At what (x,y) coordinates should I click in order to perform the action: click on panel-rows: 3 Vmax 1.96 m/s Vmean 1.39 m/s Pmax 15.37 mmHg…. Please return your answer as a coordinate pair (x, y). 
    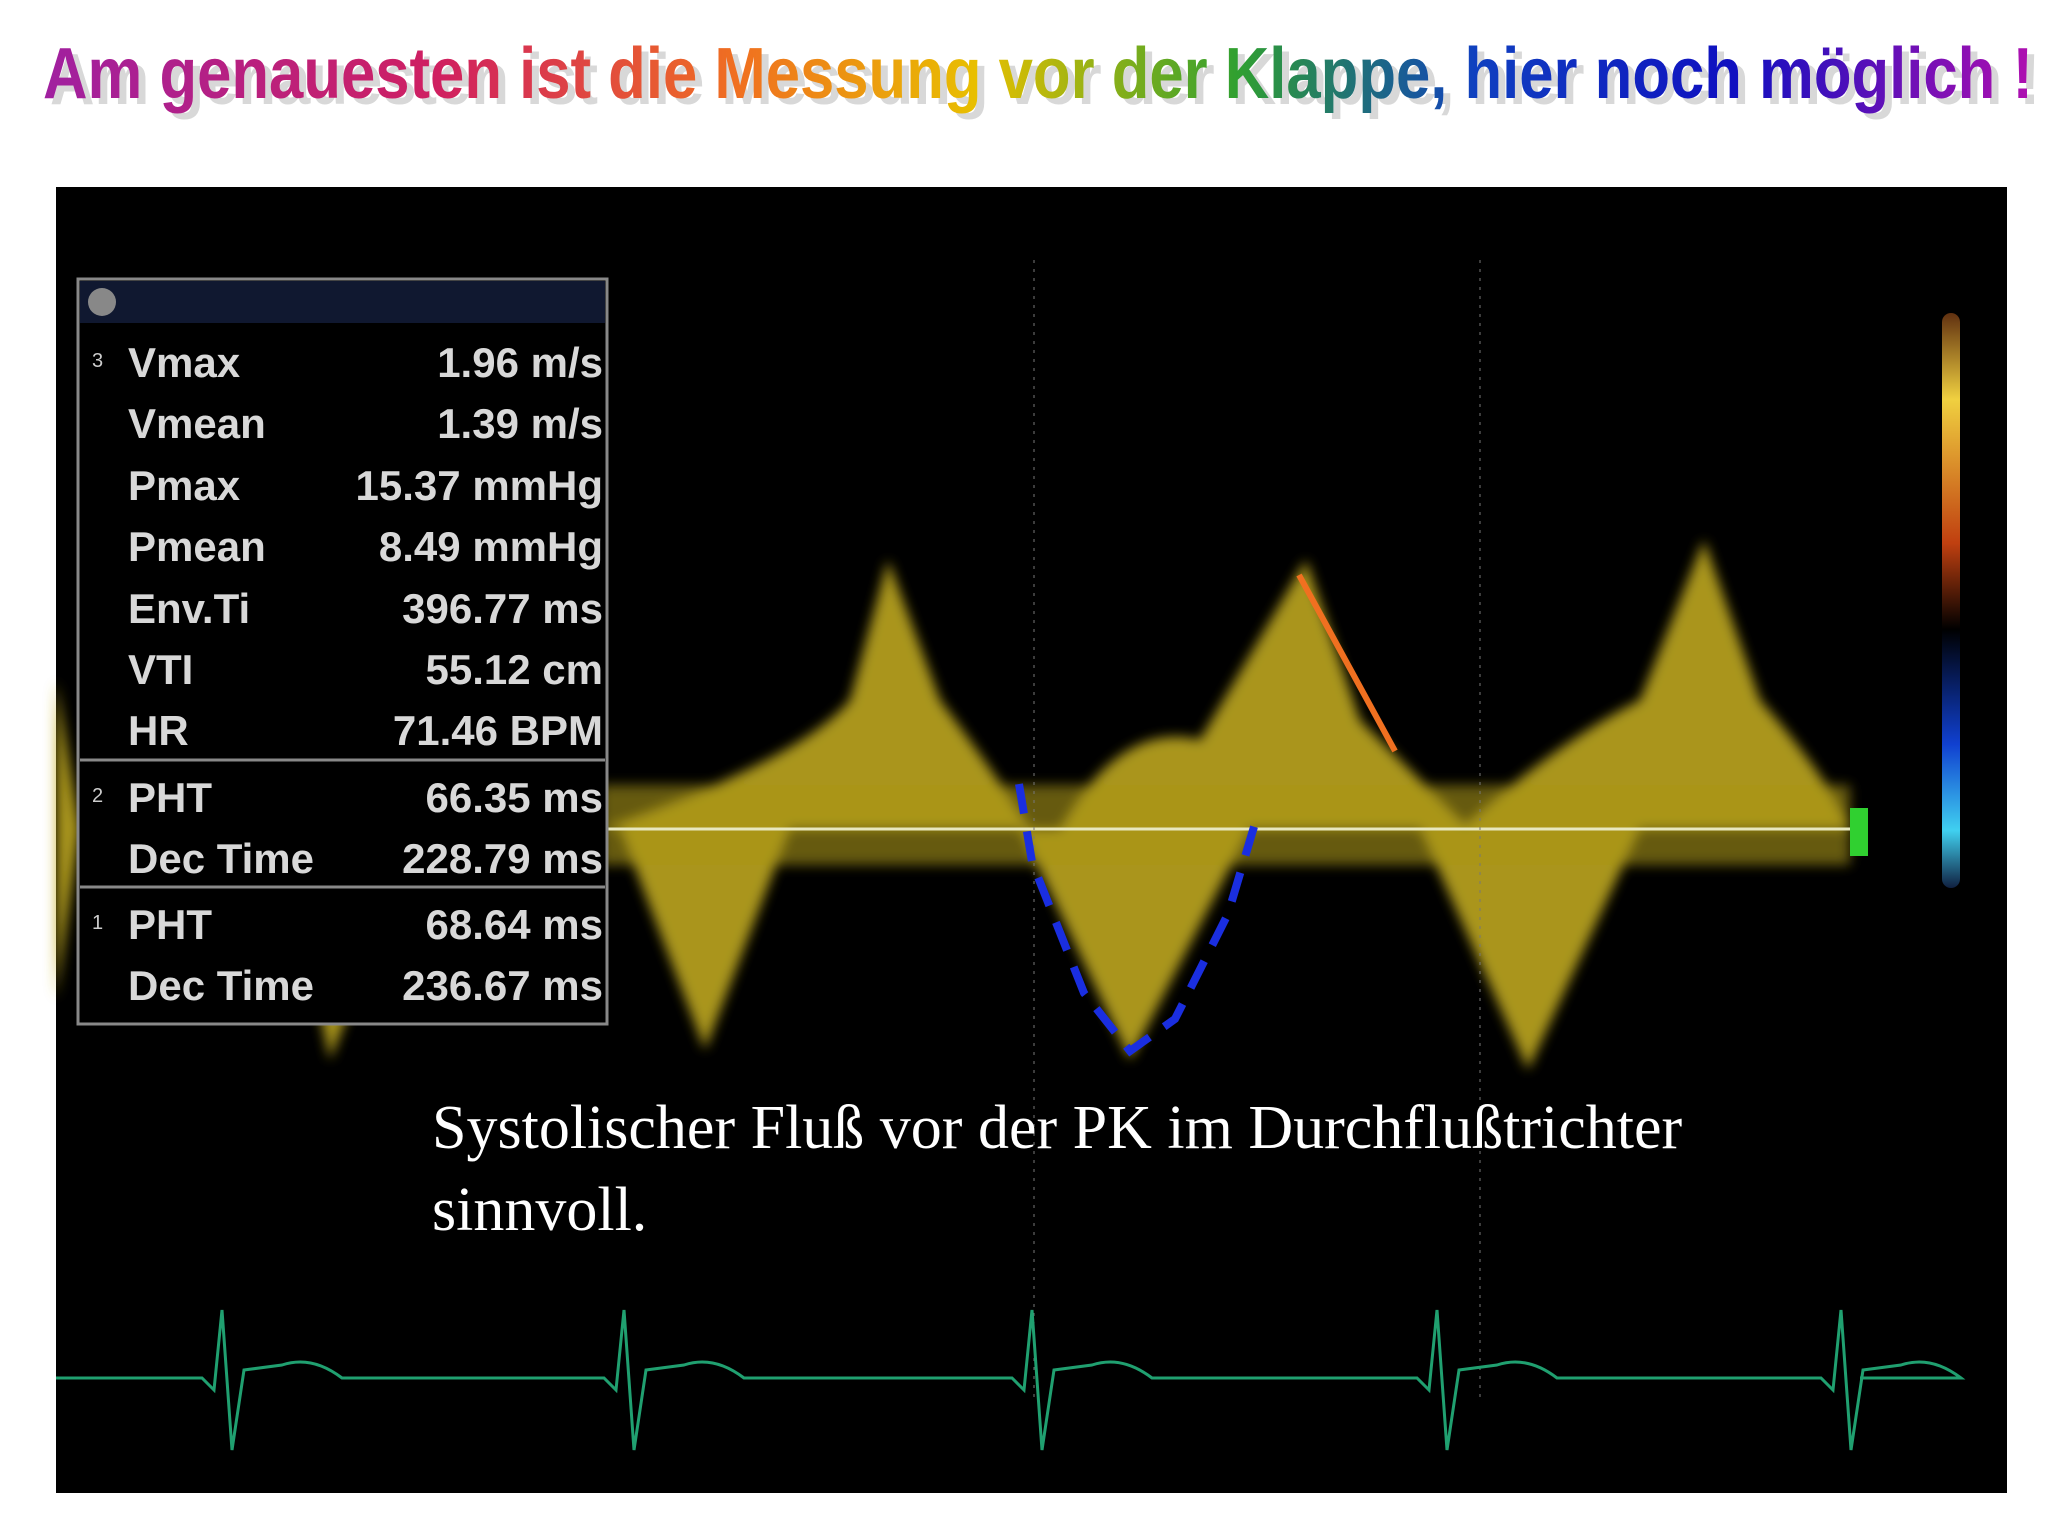
    Looking at the image, I should click on (342, 674).